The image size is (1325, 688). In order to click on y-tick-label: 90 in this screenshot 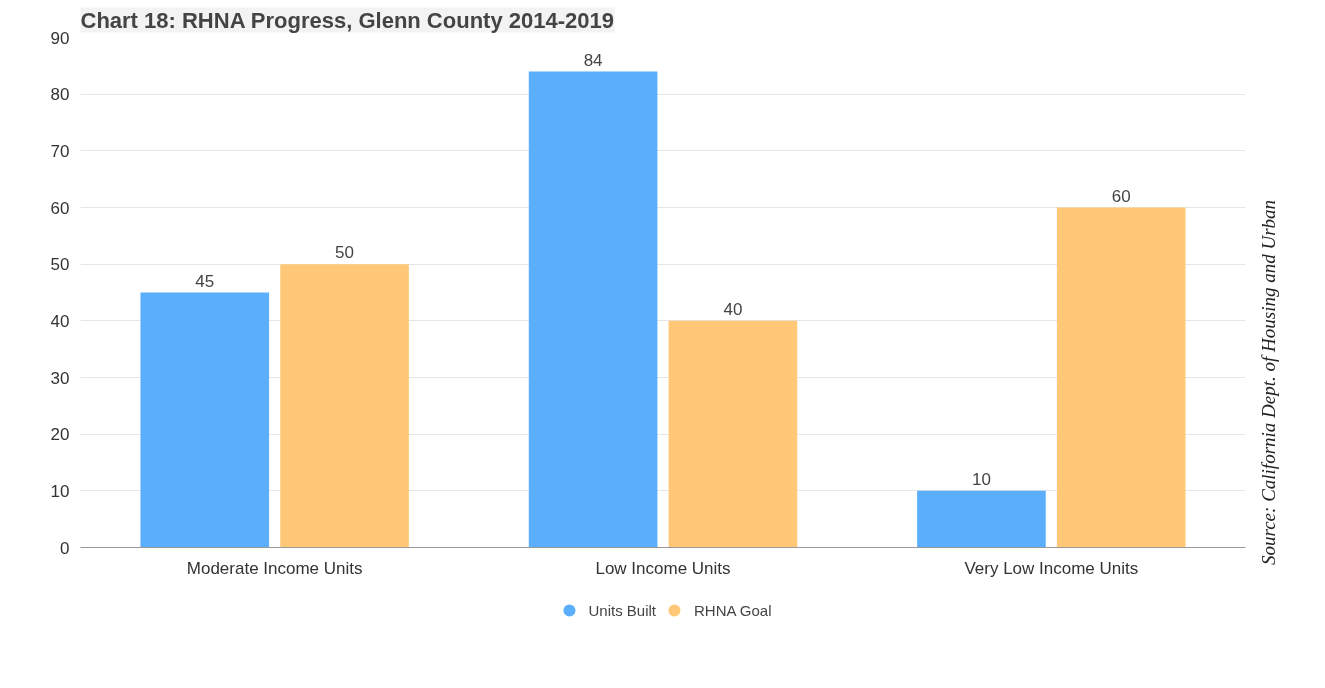, I will do `click(60, 38)`.